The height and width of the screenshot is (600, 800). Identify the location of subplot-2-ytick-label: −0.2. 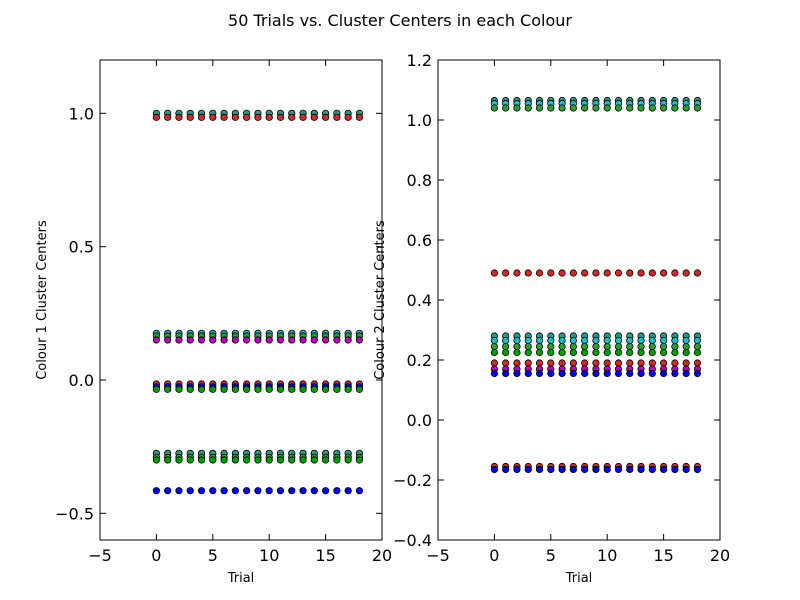
(412, 480).